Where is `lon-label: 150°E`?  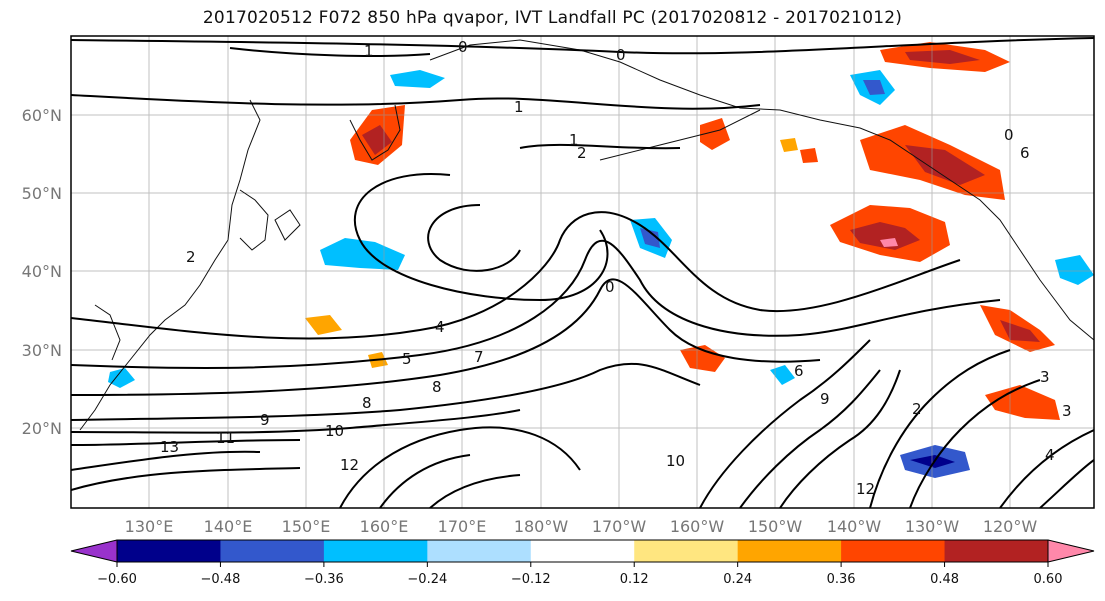
lon-label: 150°E is located at coordinates (306, 526).